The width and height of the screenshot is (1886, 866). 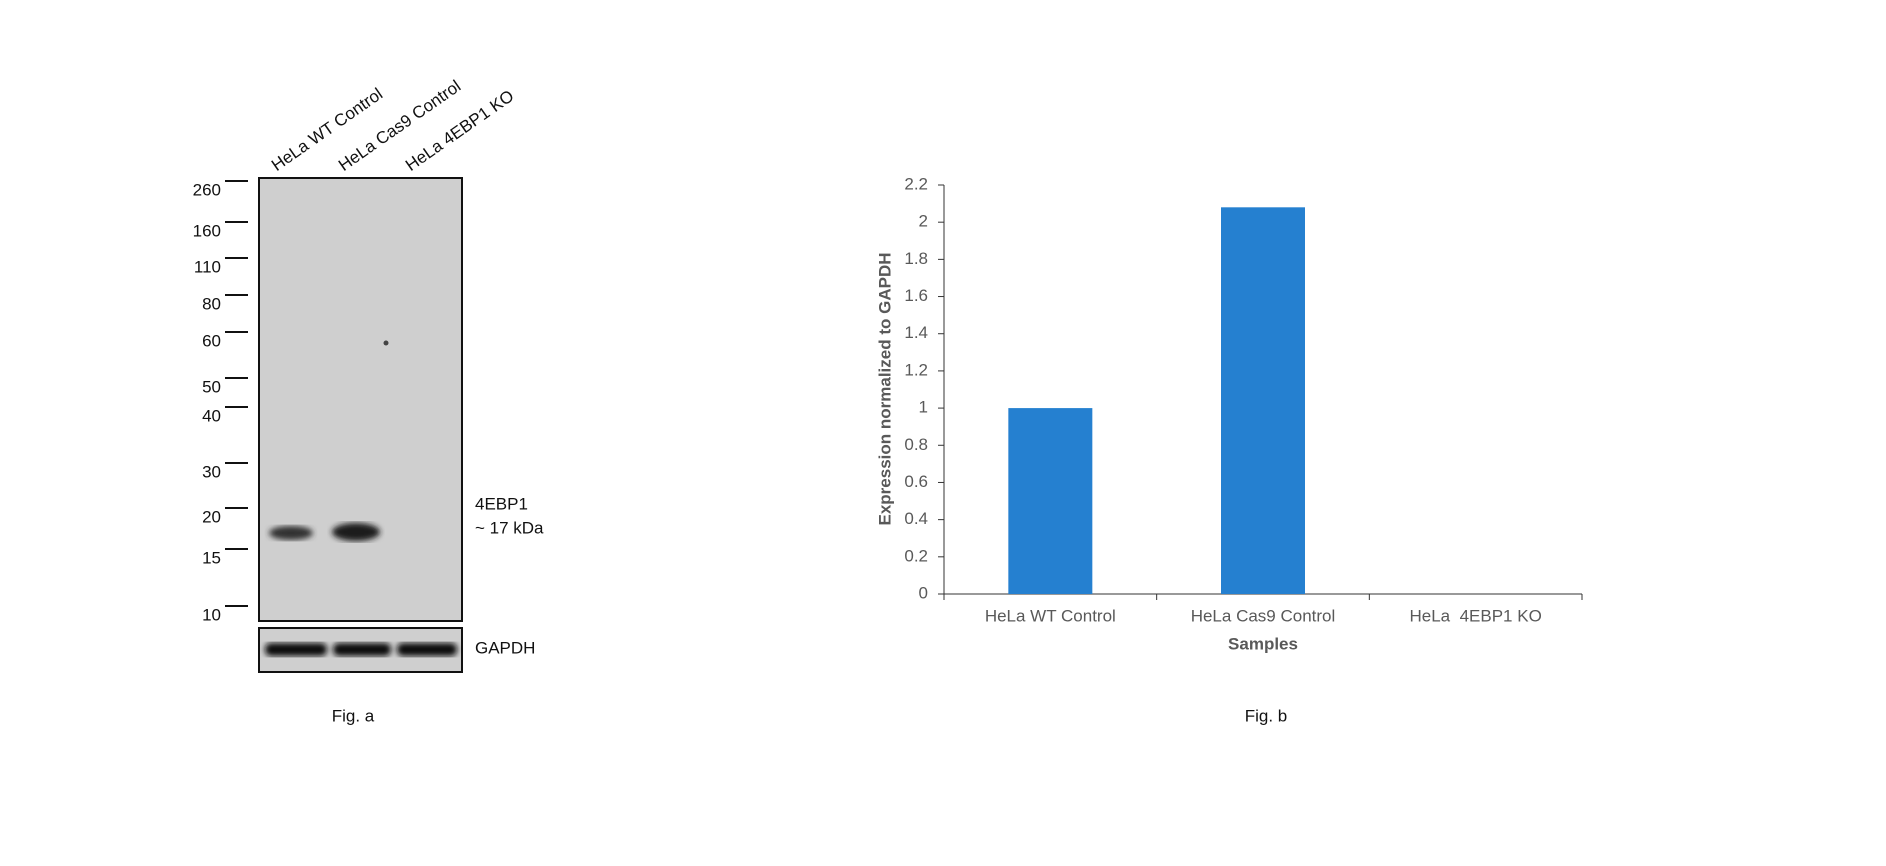 I want to click on marker-label: 20, so click(x=211, y=516).